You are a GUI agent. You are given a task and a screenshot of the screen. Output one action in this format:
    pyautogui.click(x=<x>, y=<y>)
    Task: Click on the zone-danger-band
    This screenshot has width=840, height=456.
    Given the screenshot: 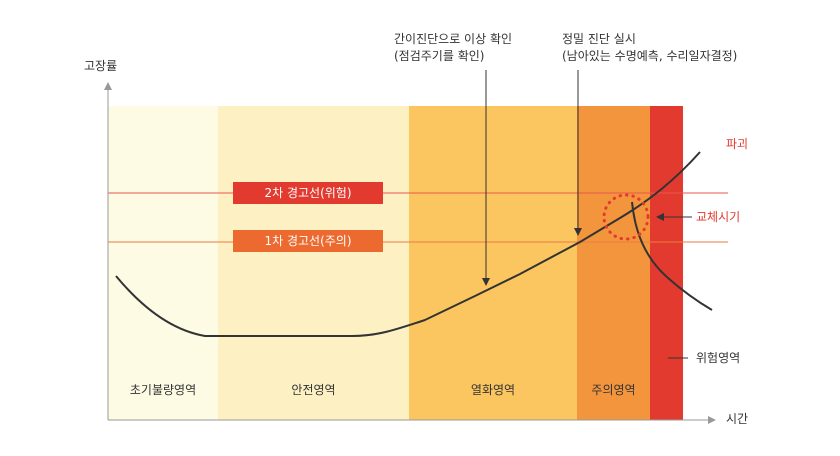 What is the action you would take?
    pyautogui.click(x=666, y=263)
    